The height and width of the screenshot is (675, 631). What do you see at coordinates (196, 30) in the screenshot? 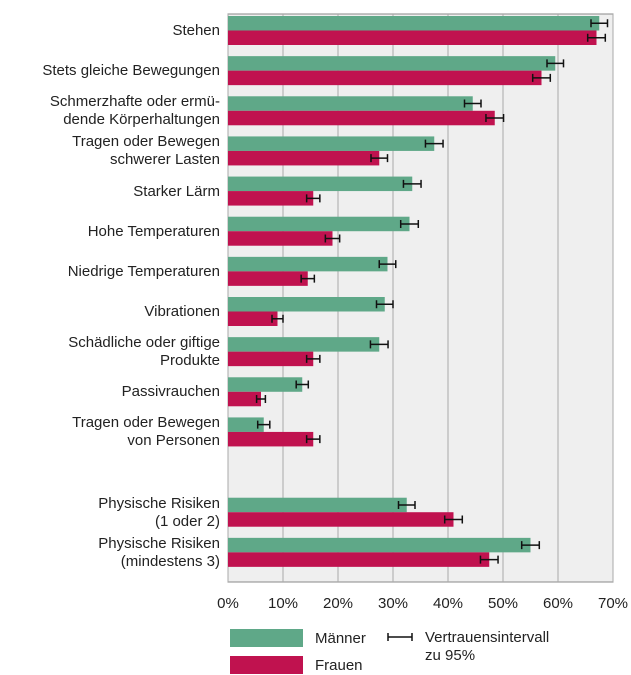
I see `category-label: Stehen` at bounding box center [196, 30].